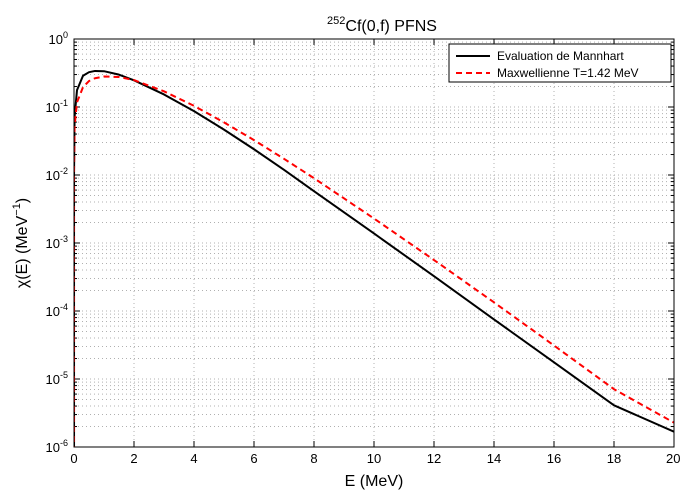  What do you see at coordinates (494, 458) in the screenshot?
I see `x-tick-label: 14` at bounding box center [494, 458].